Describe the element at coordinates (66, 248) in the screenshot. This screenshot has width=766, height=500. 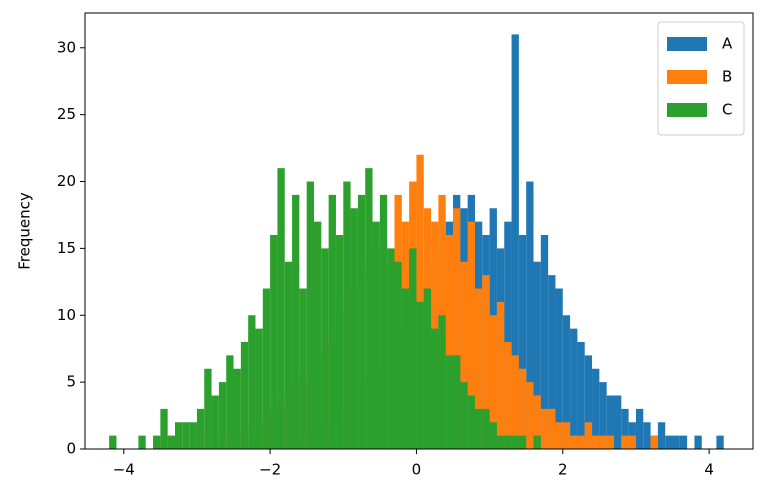
I see `y-tick-label: 15` at that location.